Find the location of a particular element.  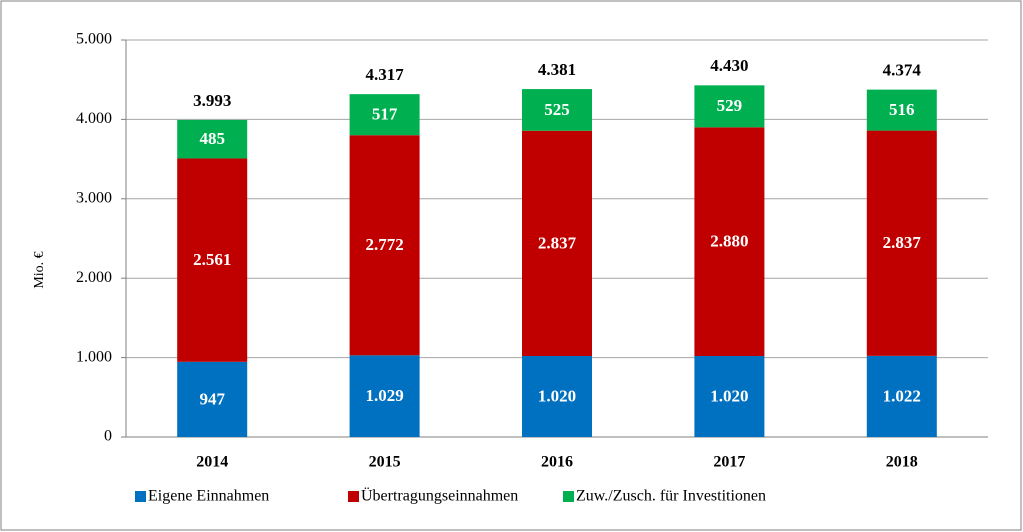

data-label: 2.561 is located at coordinates (212, 259).